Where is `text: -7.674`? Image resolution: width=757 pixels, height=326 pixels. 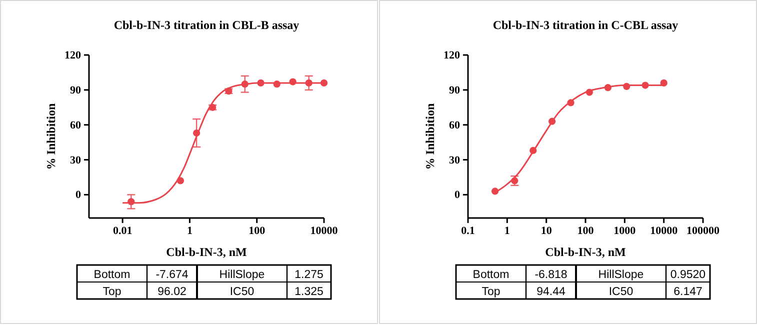 text: -7.674 is located at coordinates (172, 275).